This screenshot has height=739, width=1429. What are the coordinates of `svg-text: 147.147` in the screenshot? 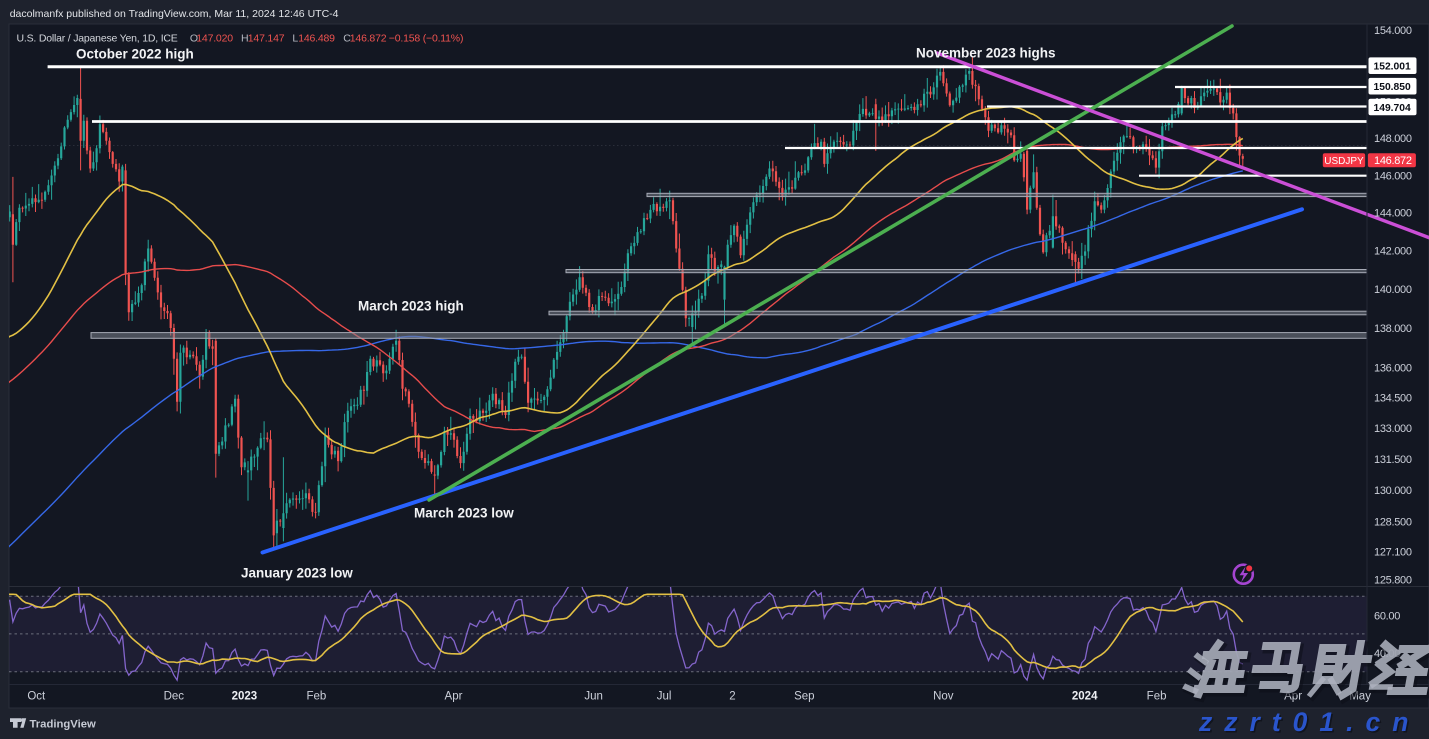 It's located at (266, 39).